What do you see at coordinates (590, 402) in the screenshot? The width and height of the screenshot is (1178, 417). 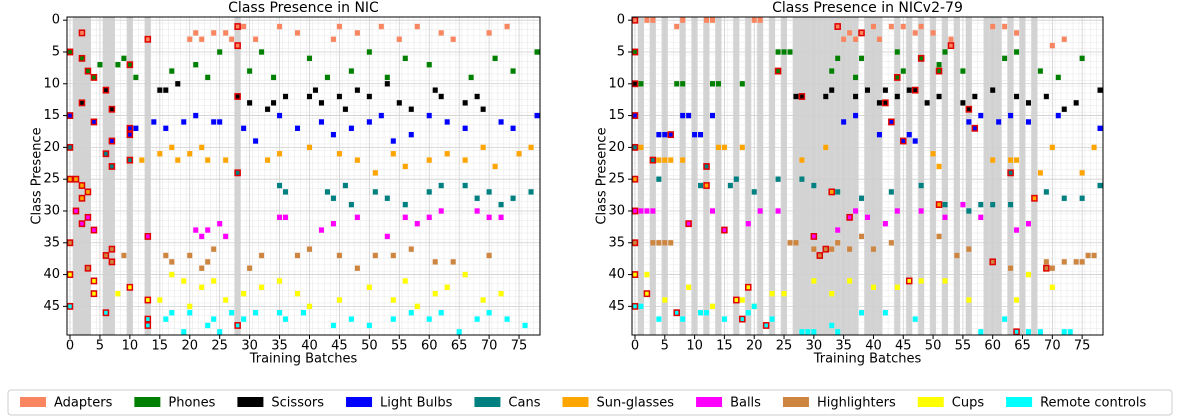 I see `legend-box` at bounding box center [590, 402].